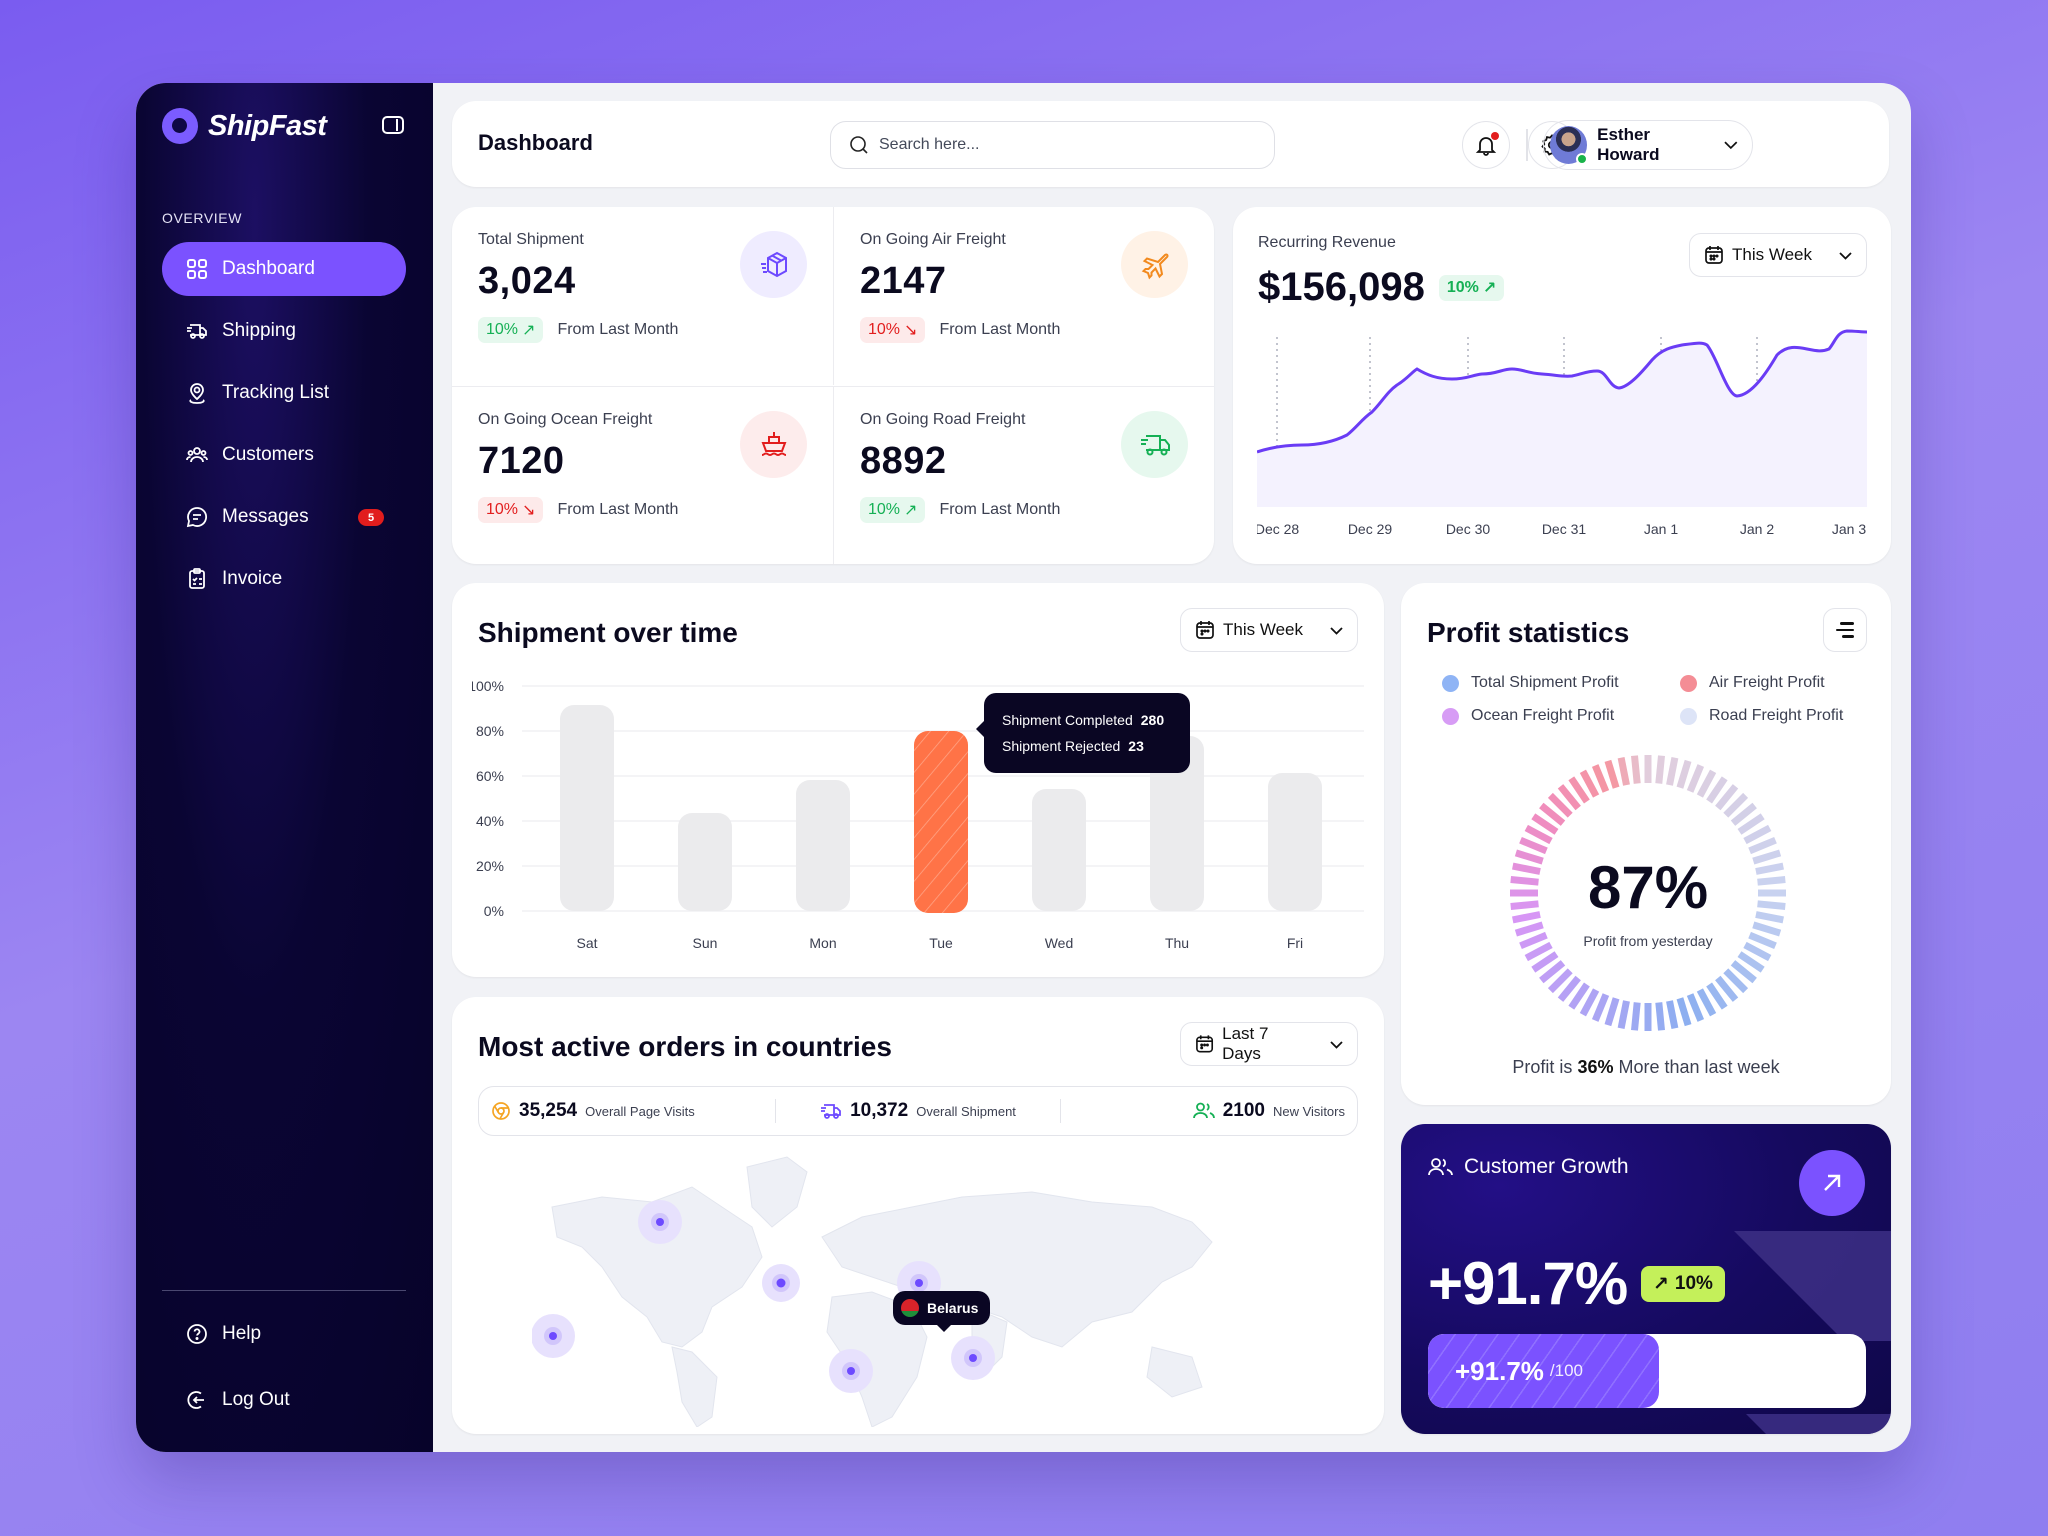 This screenshot has height=1536, width=2048. What do you see at coordinates (490, 731) in the screenshot?
I see `svg-text: 80%` at bounding box center [490, 731].